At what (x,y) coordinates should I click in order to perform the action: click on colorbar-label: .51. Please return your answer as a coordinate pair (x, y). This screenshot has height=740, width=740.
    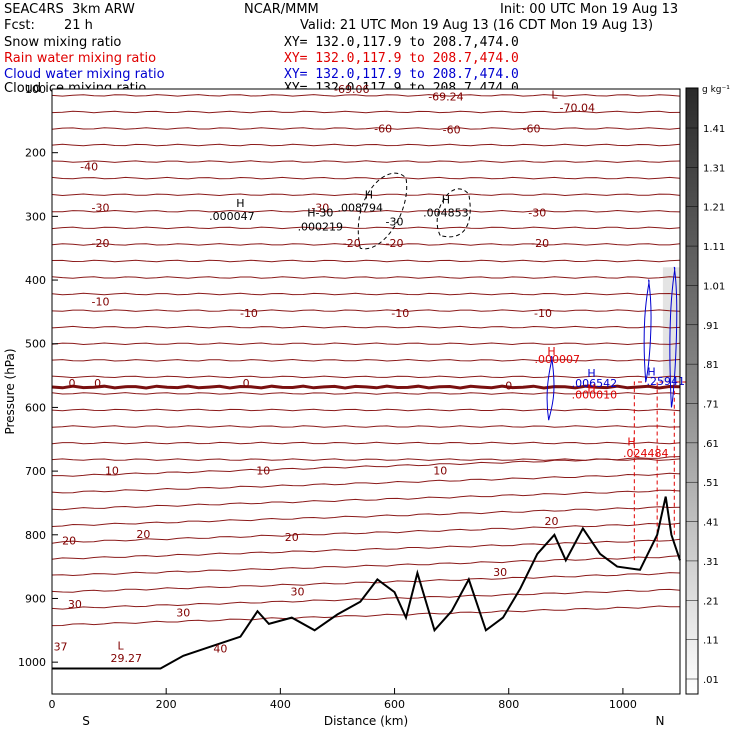
    Looking at the image, I should click on (711, 483).